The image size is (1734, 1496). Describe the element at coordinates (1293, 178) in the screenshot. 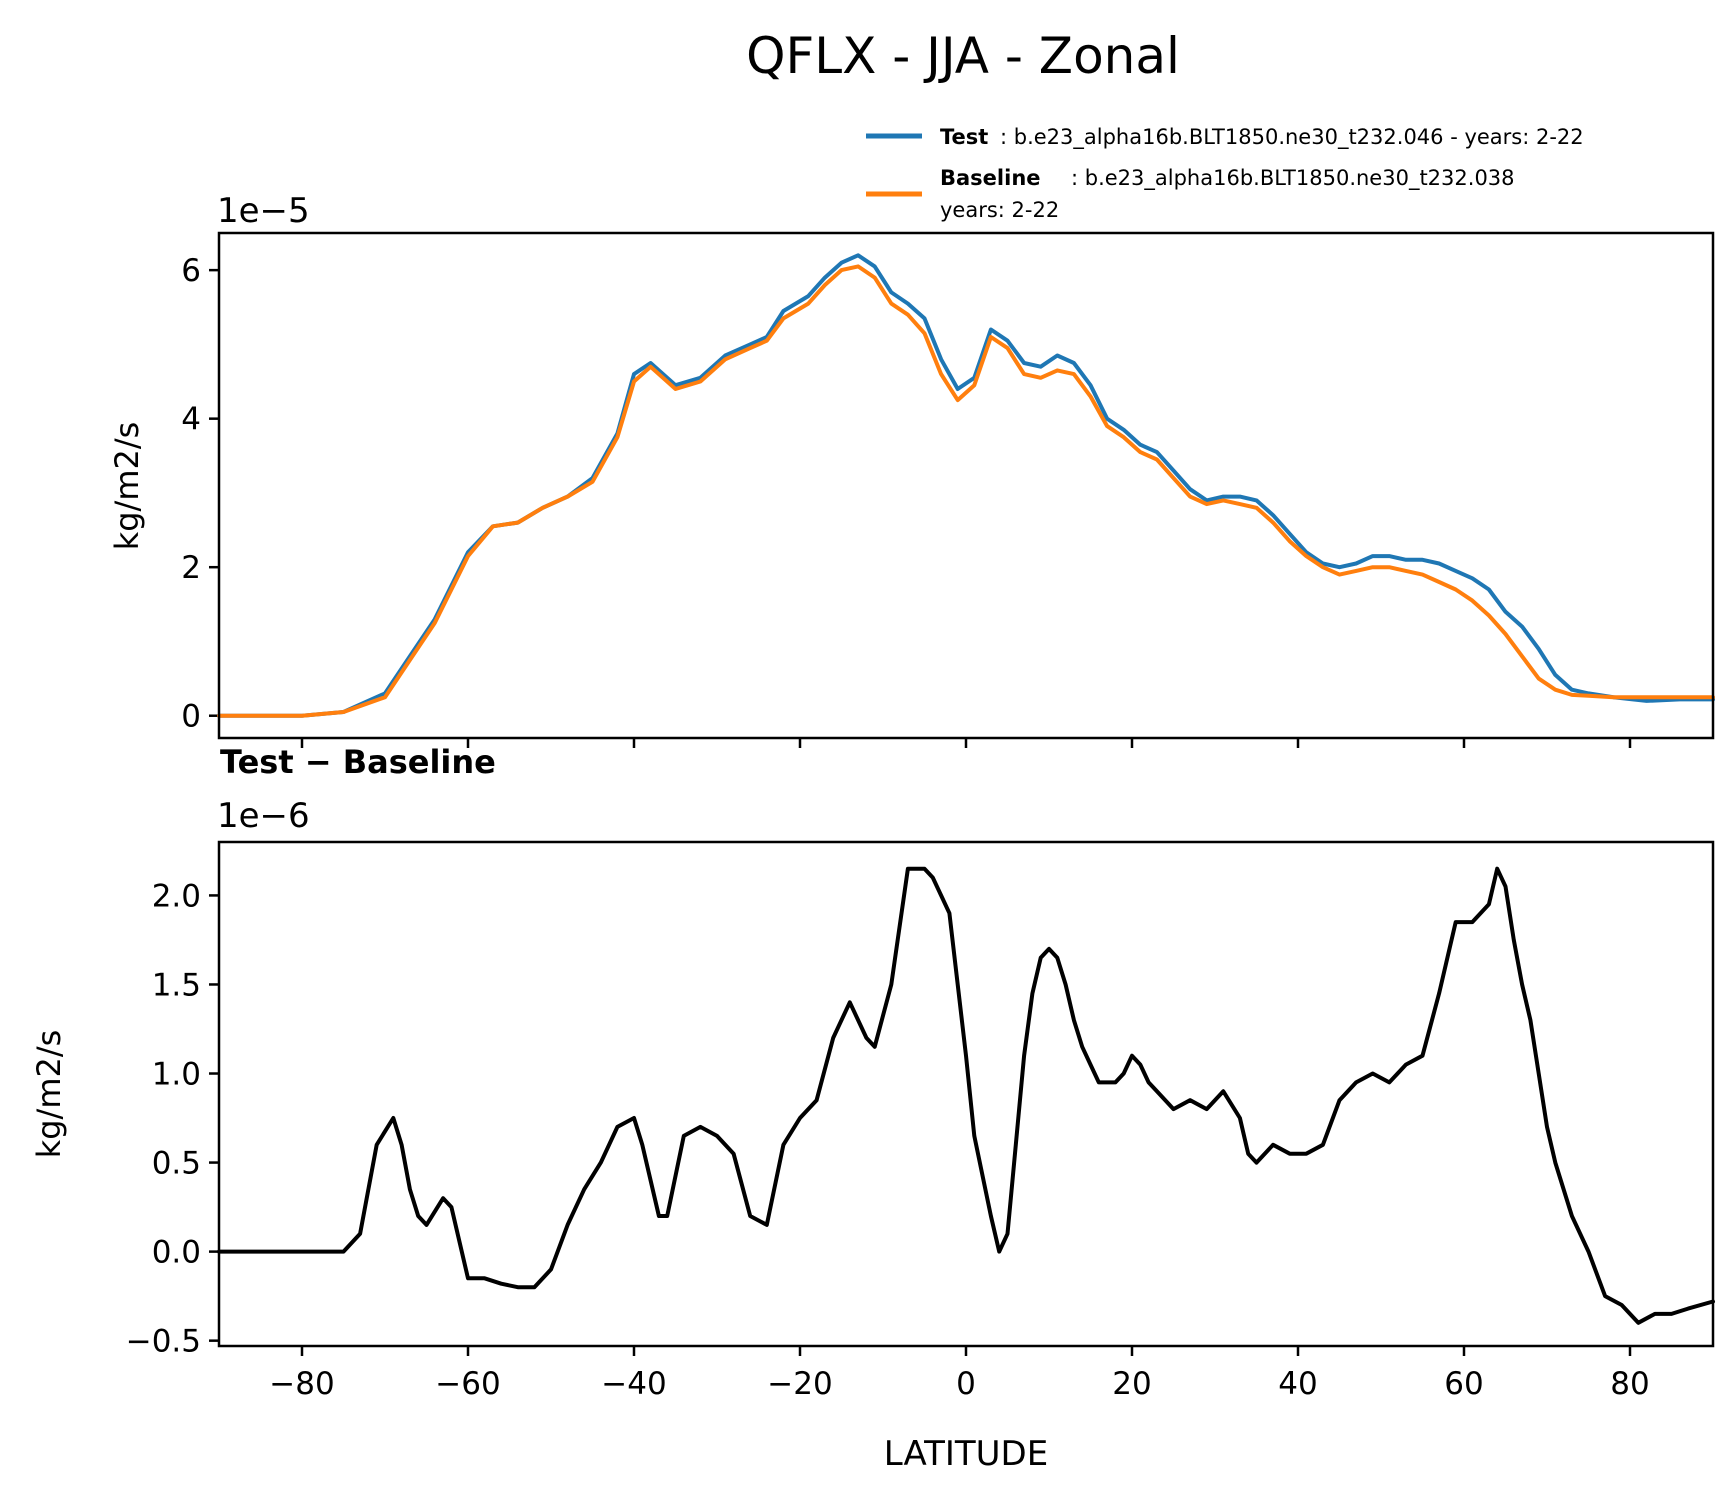

I see `legend-desc-baseline: : b.e23_alpha16b.BLT1850.ne30_t232.038` at that location.